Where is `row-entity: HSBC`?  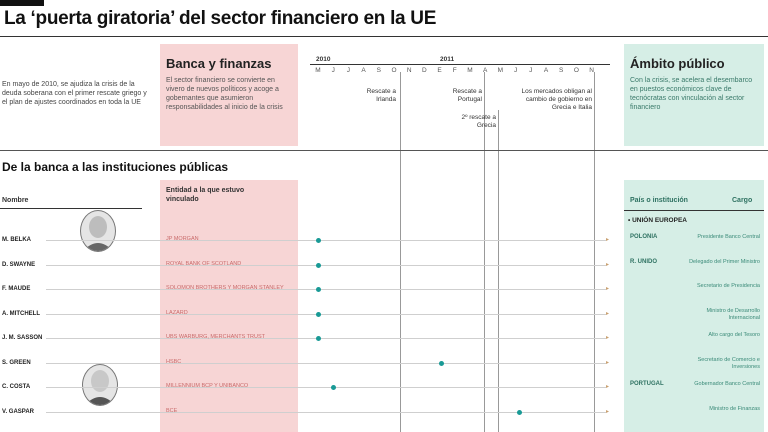
row-entity: HSBC is located at coordinates (174, 361).